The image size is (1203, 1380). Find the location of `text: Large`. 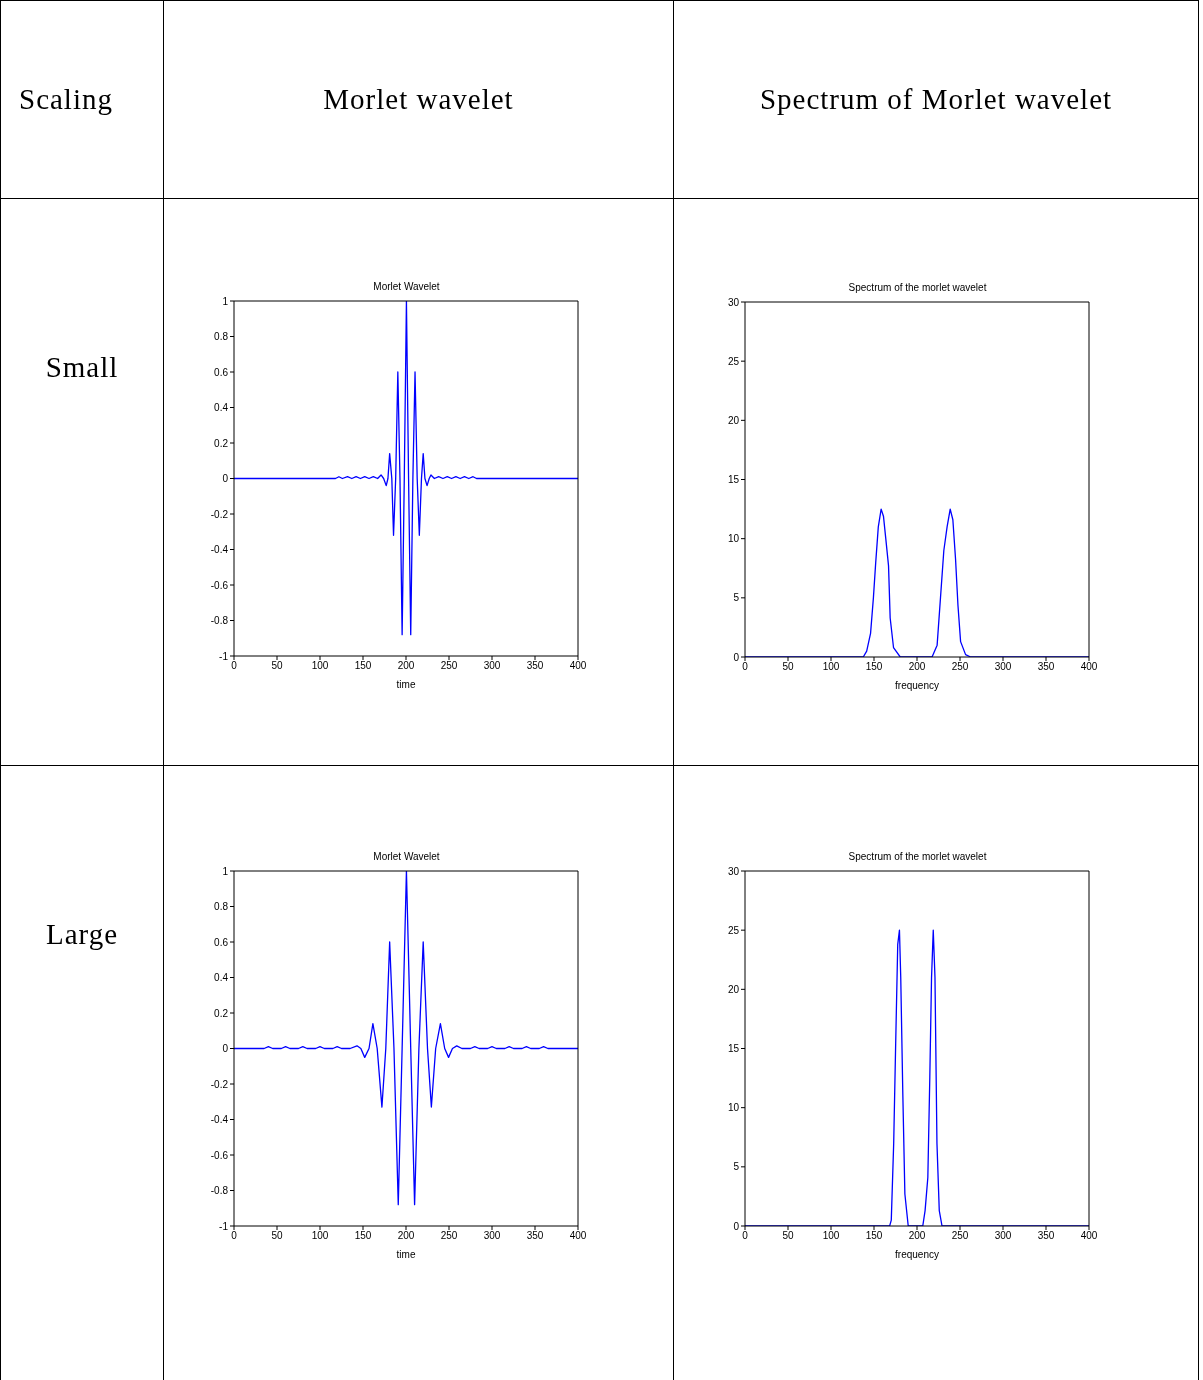

text: Large is located at coordinates (82, 934).